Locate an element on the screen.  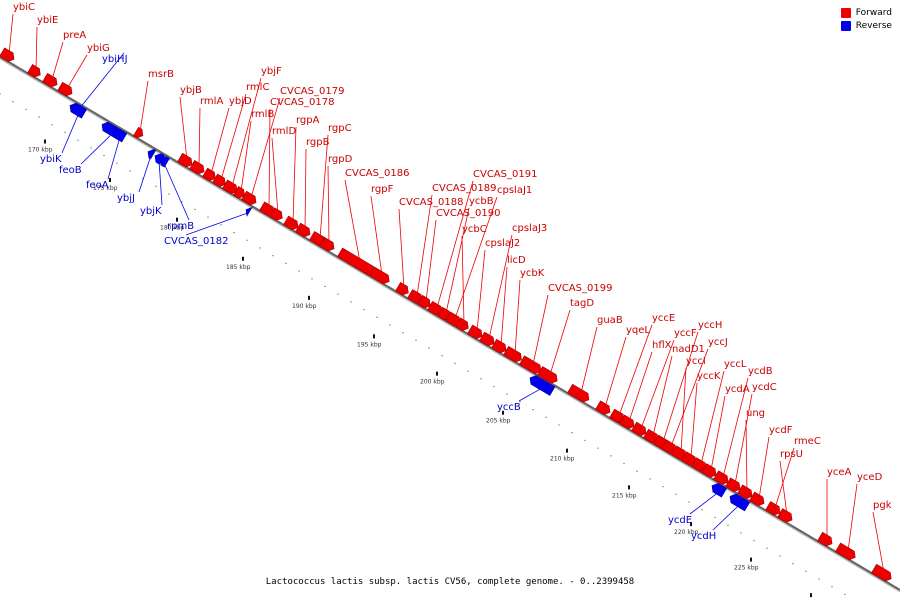
gene-arrow-ycdC is located at coordinates (733, 485).